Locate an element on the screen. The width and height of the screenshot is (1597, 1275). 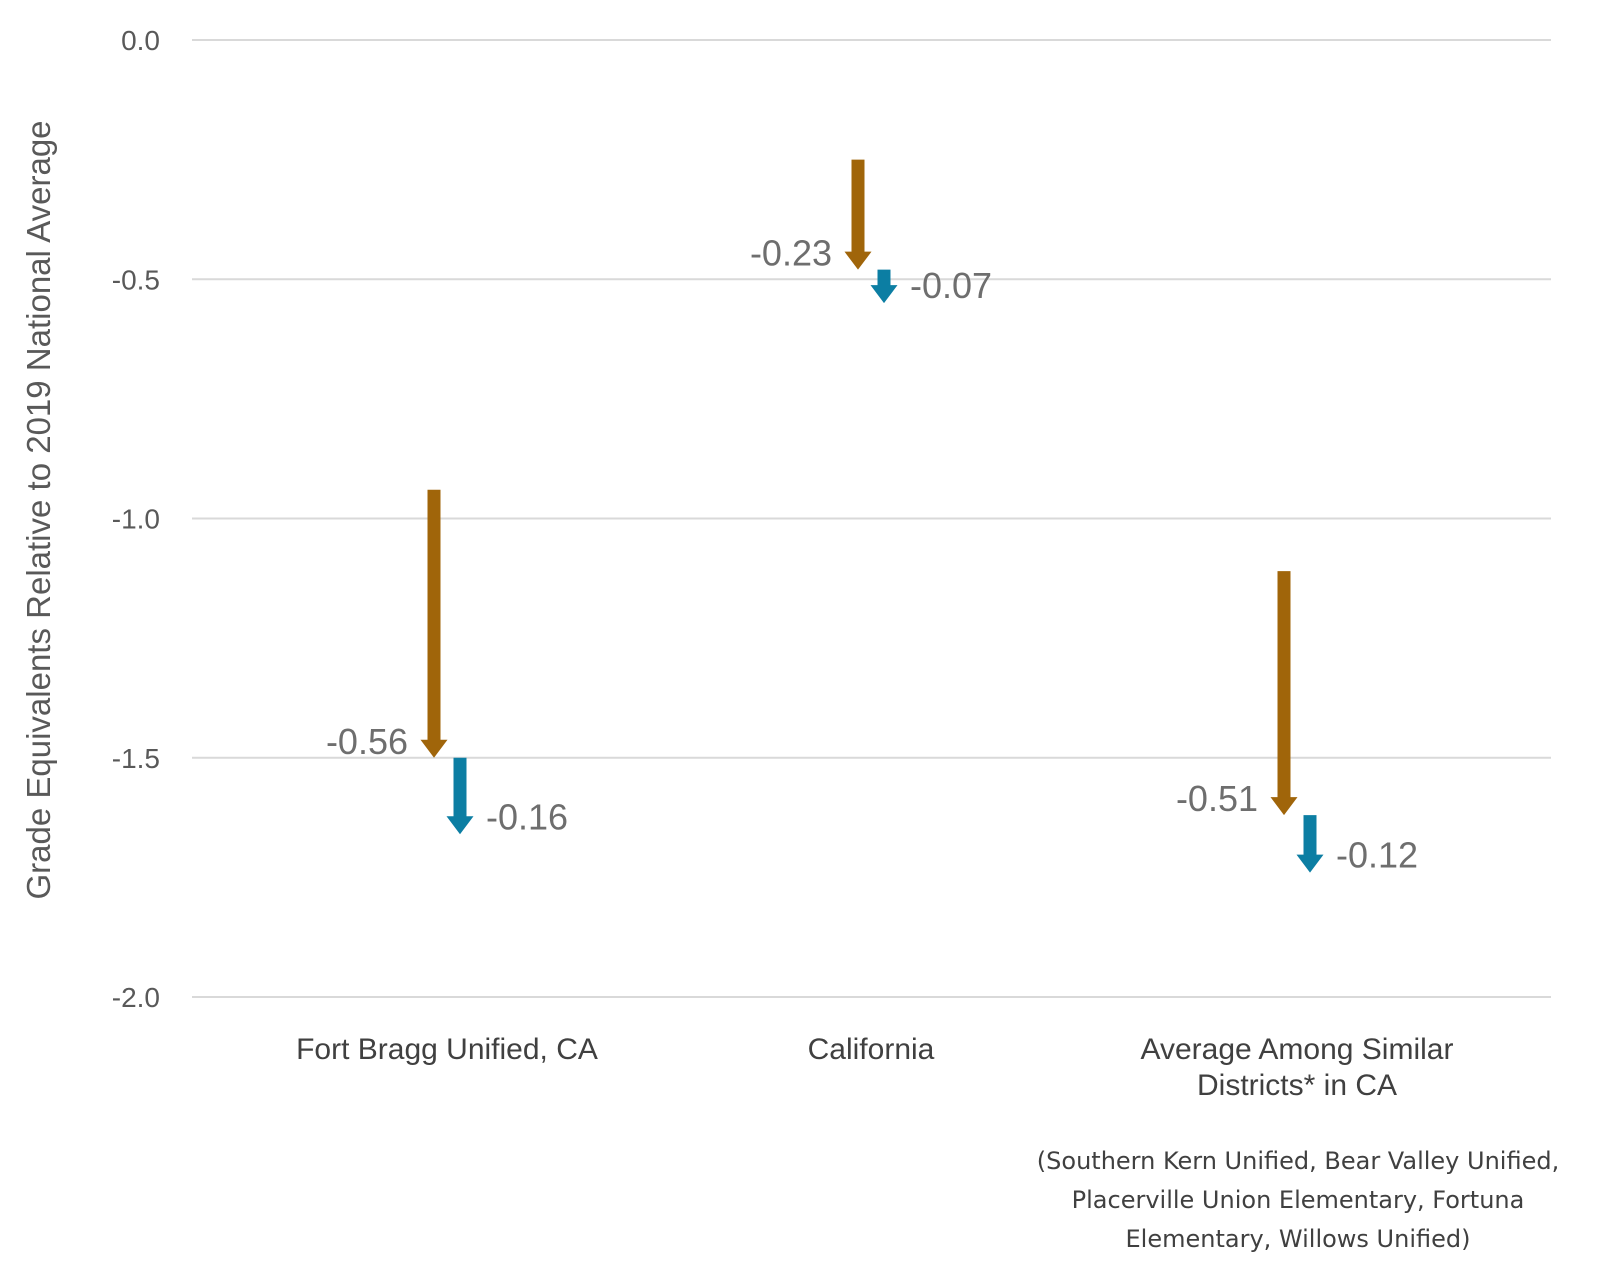
y-tick-label: -1.5 is located at coordinates (136, 758).